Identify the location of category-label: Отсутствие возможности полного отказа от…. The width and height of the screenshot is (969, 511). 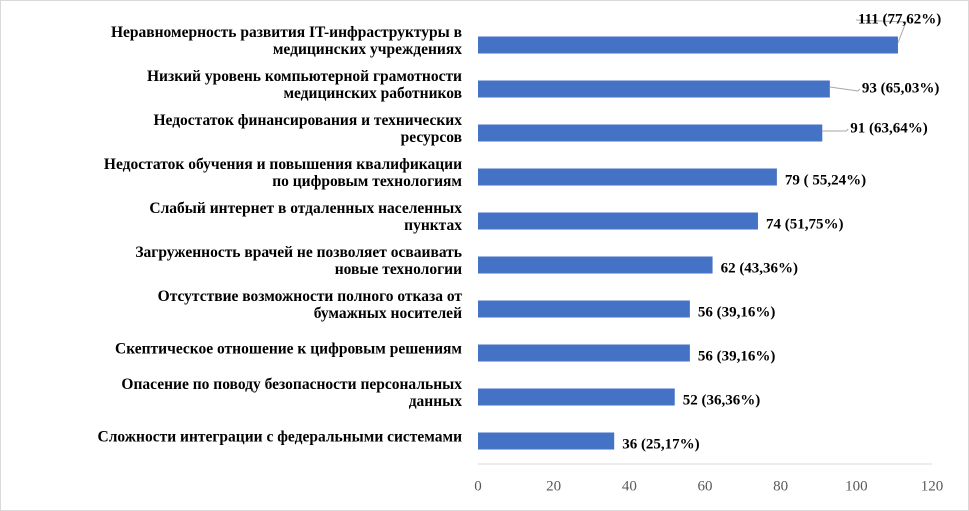
(309, 305).